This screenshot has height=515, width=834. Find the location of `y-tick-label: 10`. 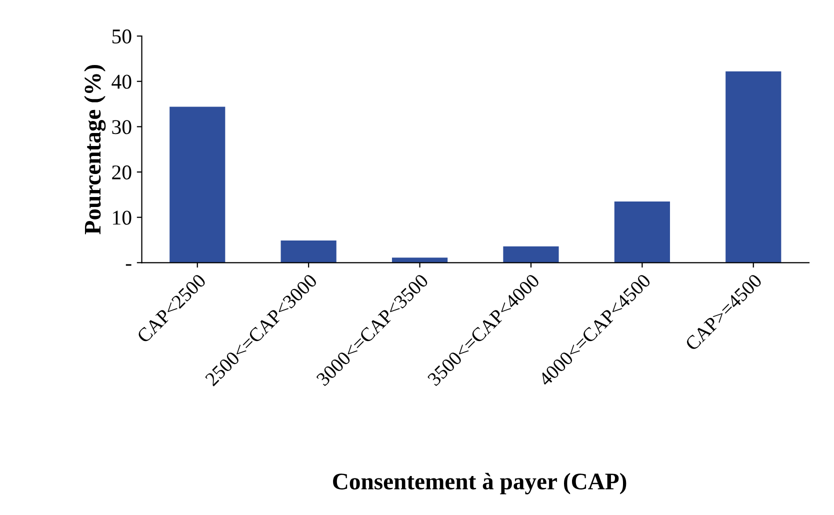

y-tick-label: 10 is located at coordinates (122, 217).